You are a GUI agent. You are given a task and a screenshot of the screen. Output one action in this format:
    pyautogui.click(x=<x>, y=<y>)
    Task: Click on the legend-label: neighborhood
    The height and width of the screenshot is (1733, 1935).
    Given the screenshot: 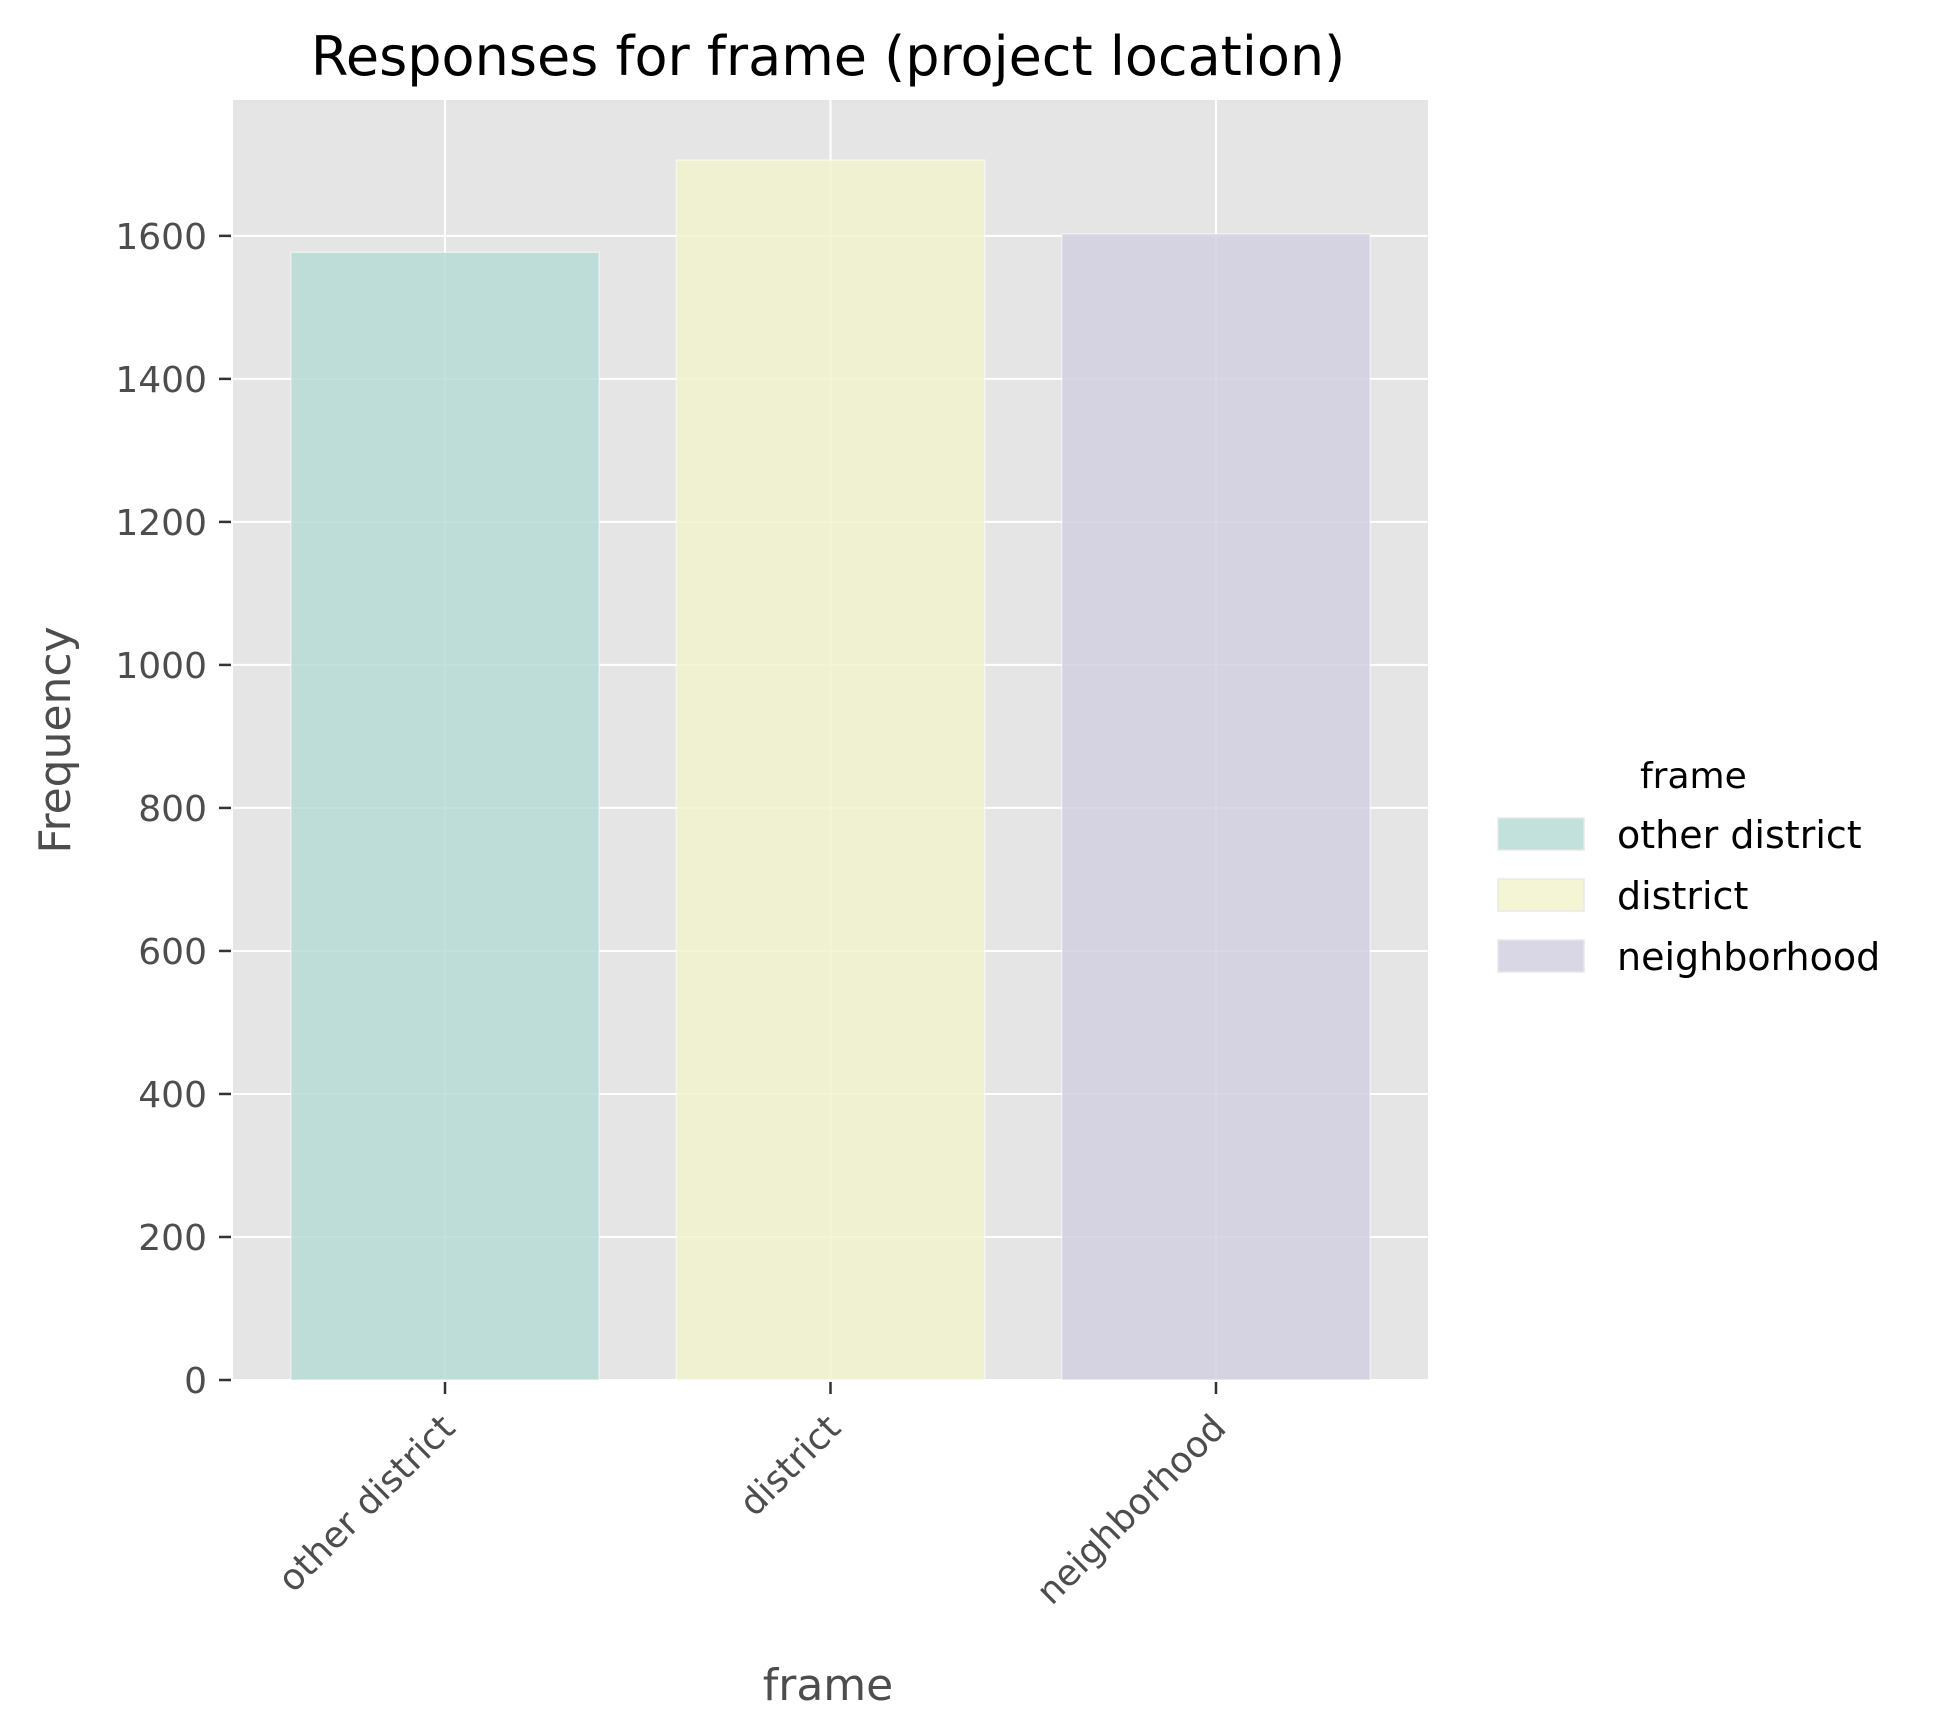 What is the action you would take?
    pyautogui.click(x=1748, y=957)
    